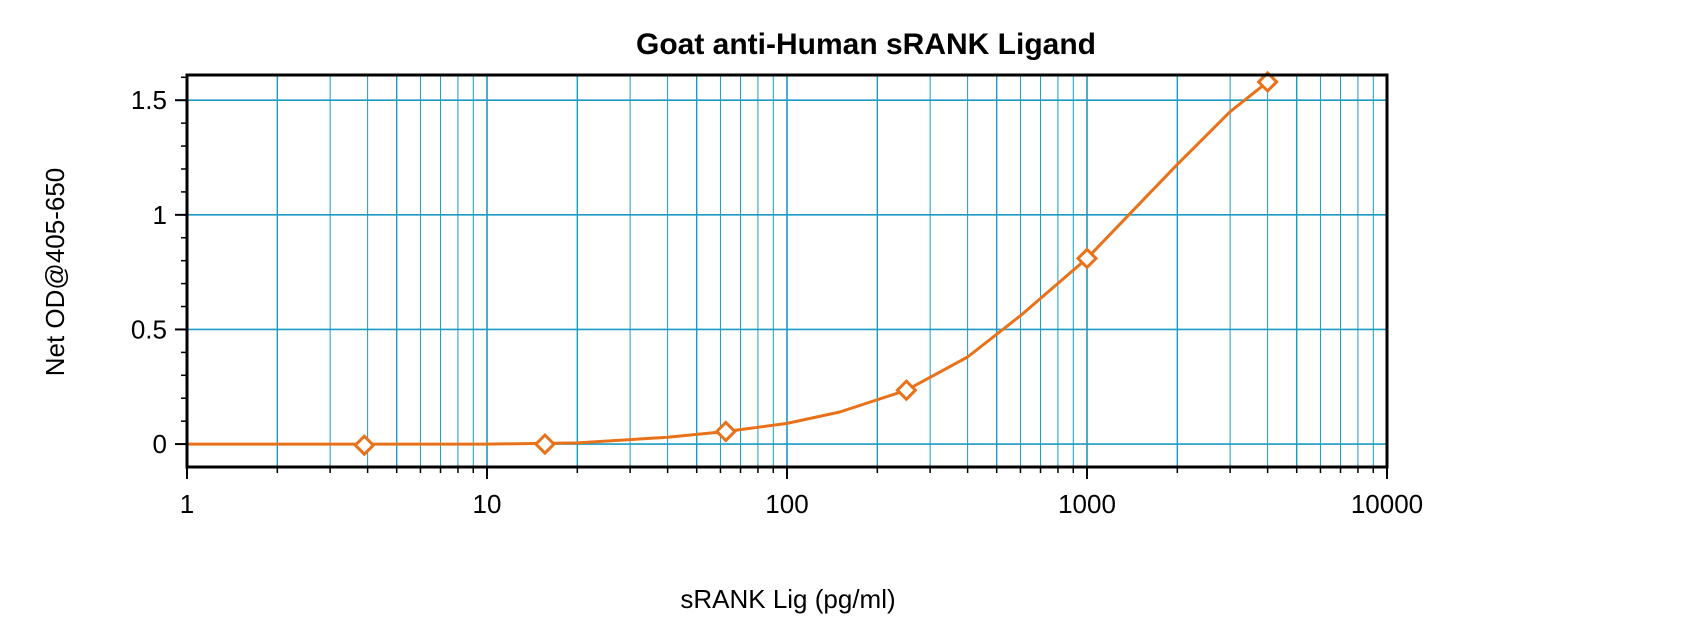 The width and height of the screenshot is (1700, 638). I want to click on x-tick-label: 1000, so click(1087, 504).